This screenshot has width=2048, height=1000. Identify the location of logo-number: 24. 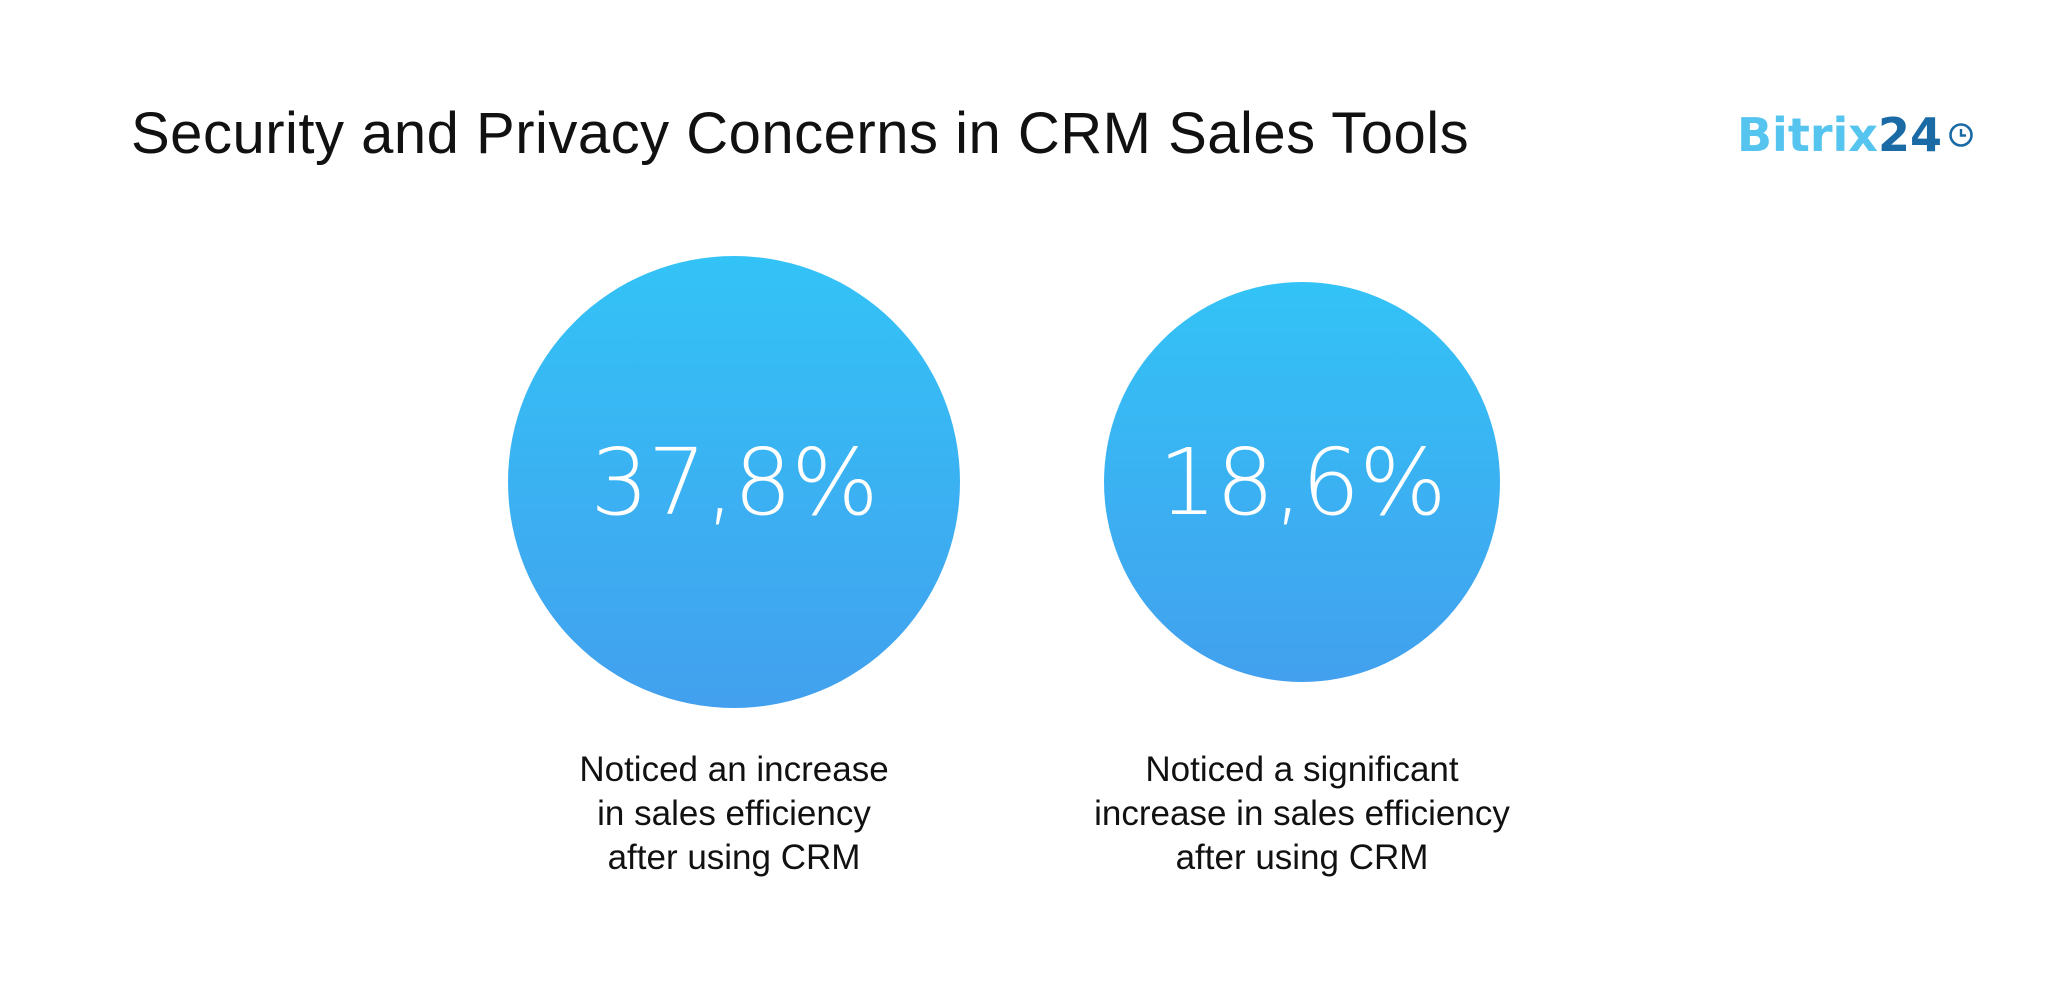
(1909, 135).